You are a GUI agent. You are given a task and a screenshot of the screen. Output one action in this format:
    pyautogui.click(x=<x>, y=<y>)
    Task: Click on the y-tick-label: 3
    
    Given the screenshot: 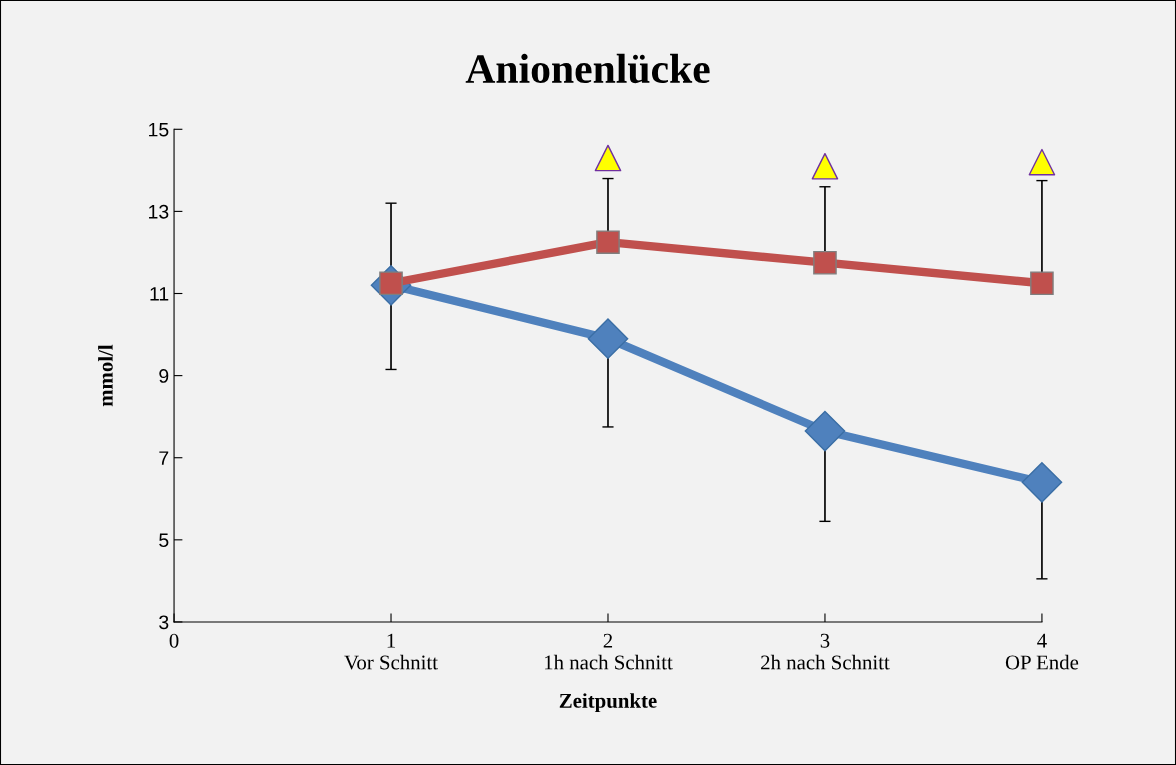 What is the action you would take?
    pyautogui.click(x=164, y=622)
    